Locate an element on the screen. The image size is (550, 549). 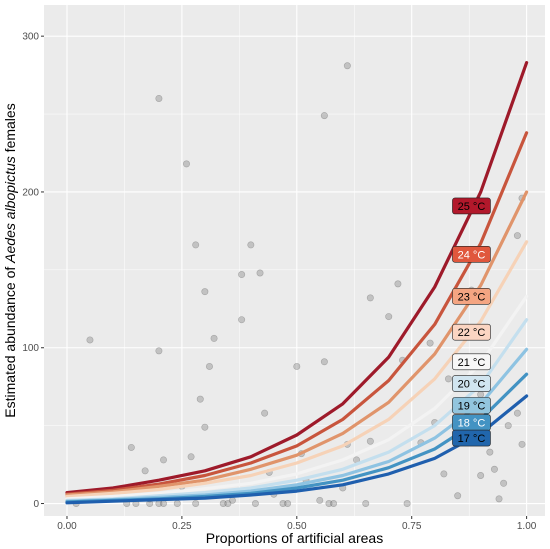
temperature-label: 21 °C is located at coordinates (471, 362).